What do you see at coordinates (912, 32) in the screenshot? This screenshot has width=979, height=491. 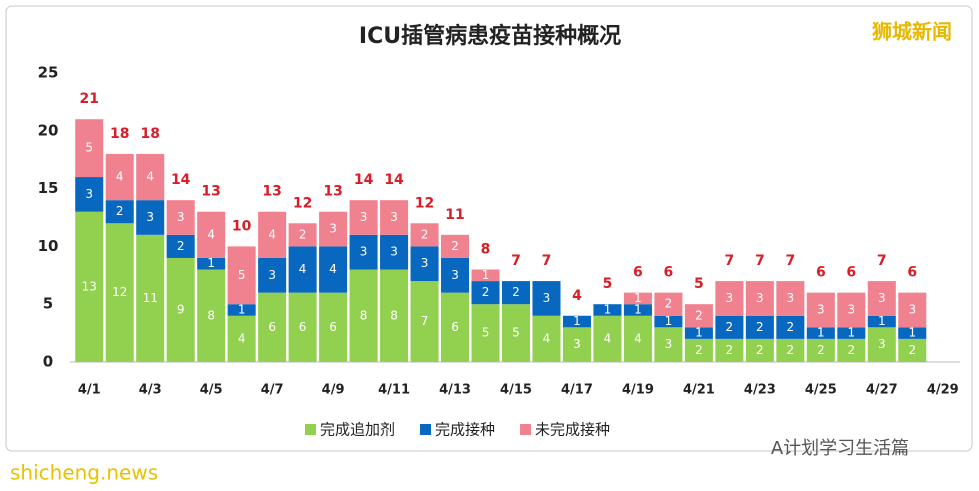 I see `watermark: 狮城新闻` at bounding box center [912, 32].